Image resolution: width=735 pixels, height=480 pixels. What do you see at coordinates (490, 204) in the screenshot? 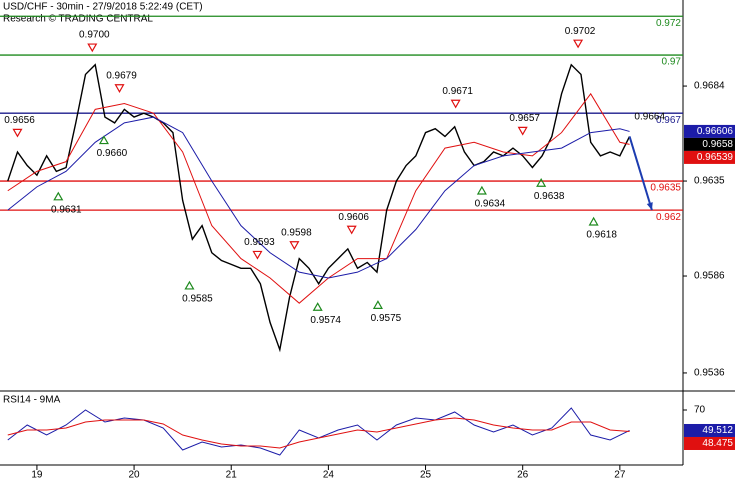
I see `trough-label: 0.9634` at bounding box center [490, 204].